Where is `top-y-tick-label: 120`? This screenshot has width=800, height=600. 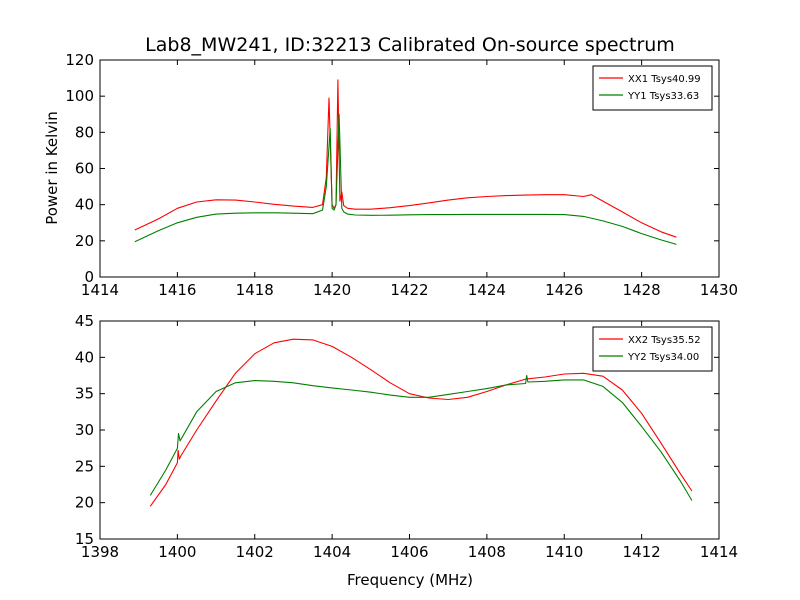
top-y-tick-label: 120 is located at coordinates (79, 60).